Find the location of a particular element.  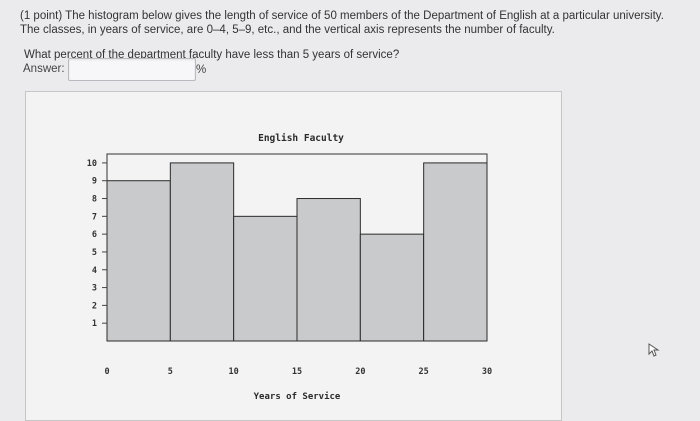

percent-unit: % is located at coordinates (201, 70).